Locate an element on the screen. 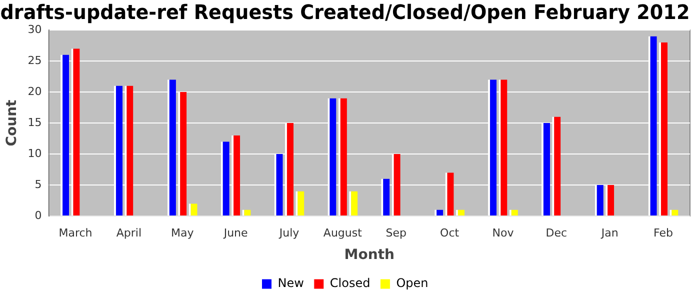 This screenshot has width=700, height=300. x-tick-label: May is located at coordinates (182, 233).